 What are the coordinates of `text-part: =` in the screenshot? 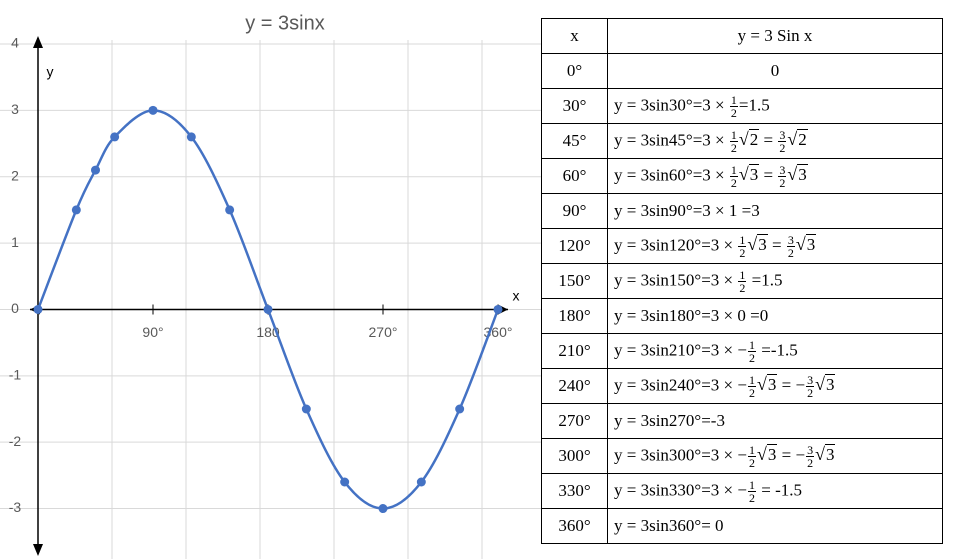 It's located at (776, 244).